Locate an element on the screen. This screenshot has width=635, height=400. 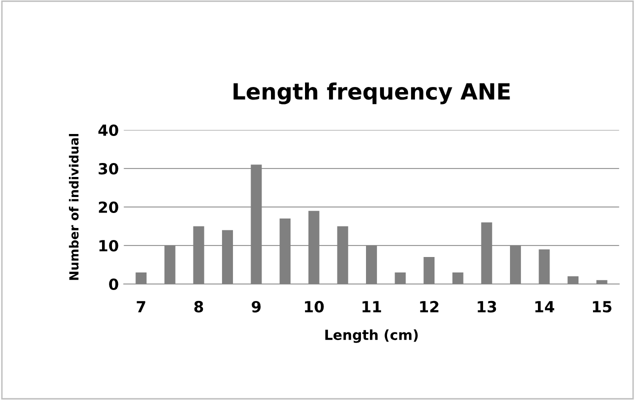
x-tick-label: 11 is located at coordinates (372, 306).